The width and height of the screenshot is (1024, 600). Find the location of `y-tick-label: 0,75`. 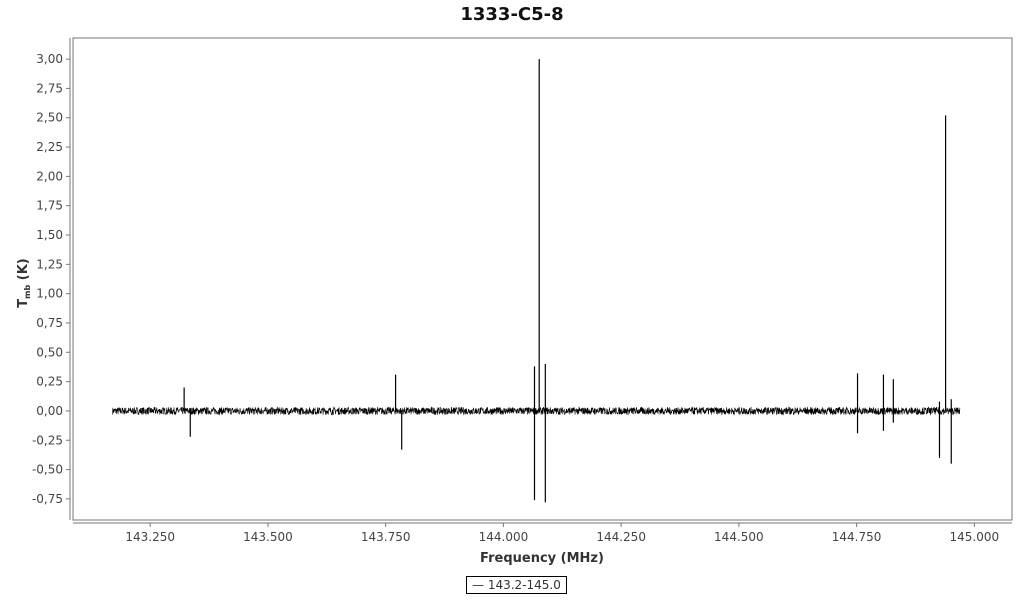

y-tick-label: 0,75 is located at coordinates (49, 323).